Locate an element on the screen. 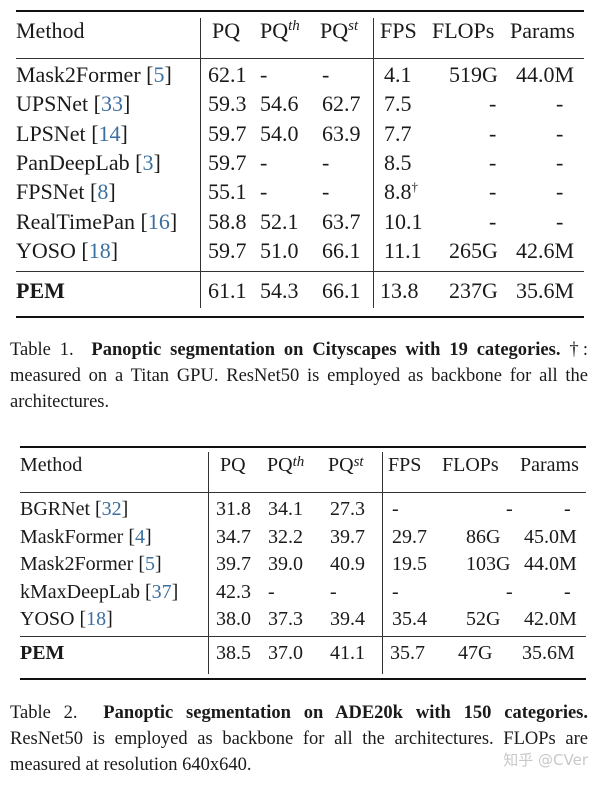  cell-pq: 59.3 is located at coordinates (227, 104).